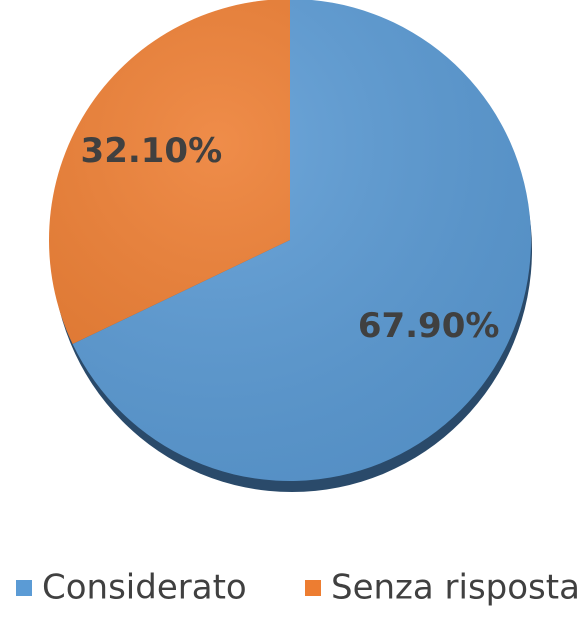 This screenshot has width=587, height=618. What do you see at coordinates (455, 588) in the screenshot?
I see `legend-label: Senza risposta` at bounding box center [455, 588].